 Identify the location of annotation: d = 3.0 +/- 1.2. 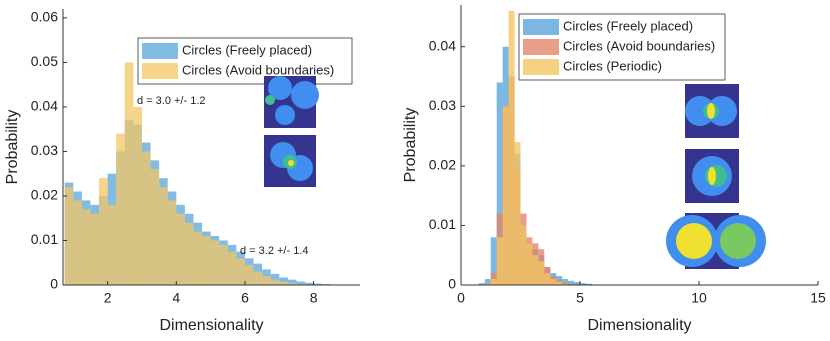
(171, 101).